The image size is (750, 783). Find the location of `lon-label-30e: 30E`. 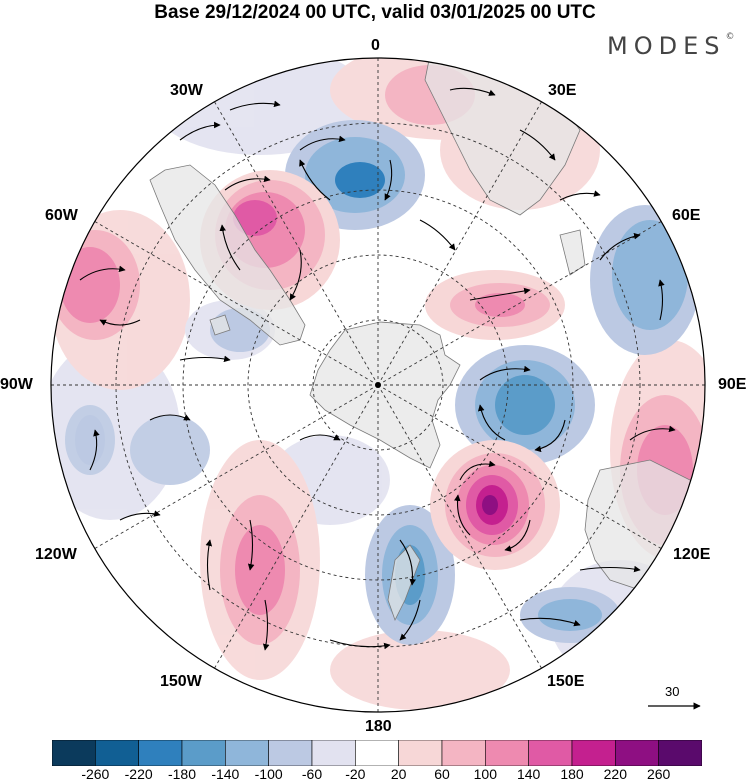

lon-label-30e: 30E is located at coordinates (562, 90).